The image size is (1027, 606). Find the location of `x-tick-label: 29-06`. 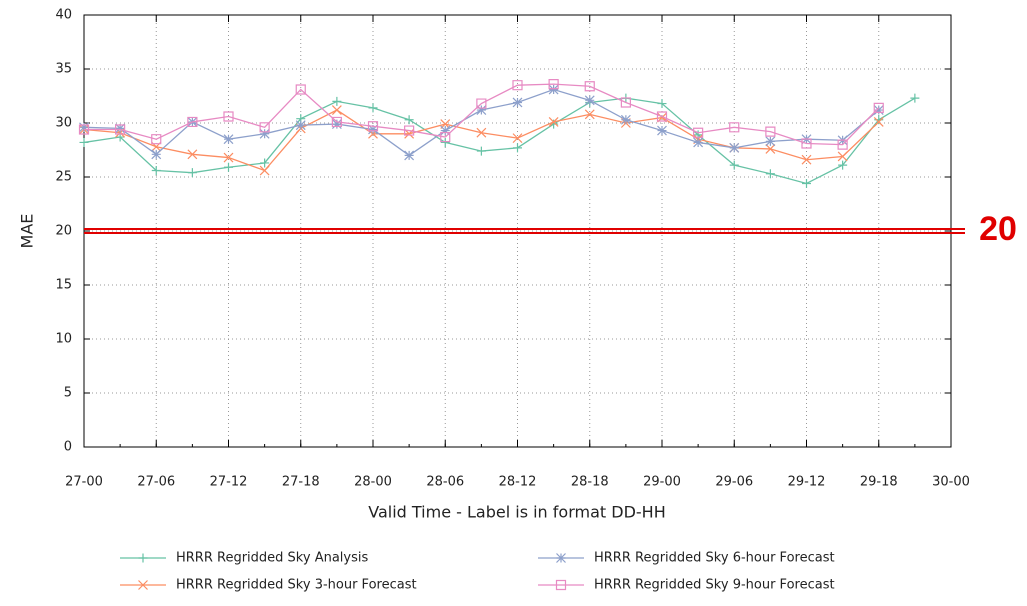

x-tick-label: 29-06 is located at coordinates (734, 482).